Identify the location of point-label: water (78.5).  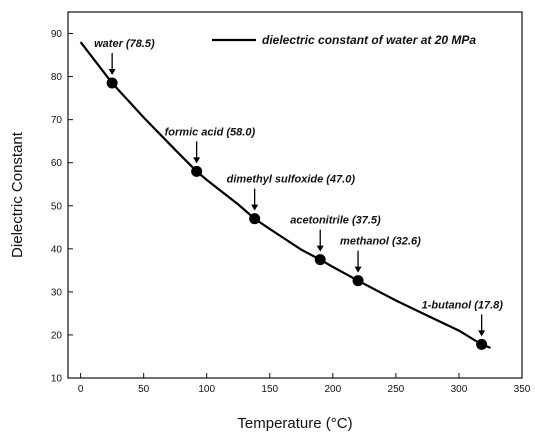
(124, 44).